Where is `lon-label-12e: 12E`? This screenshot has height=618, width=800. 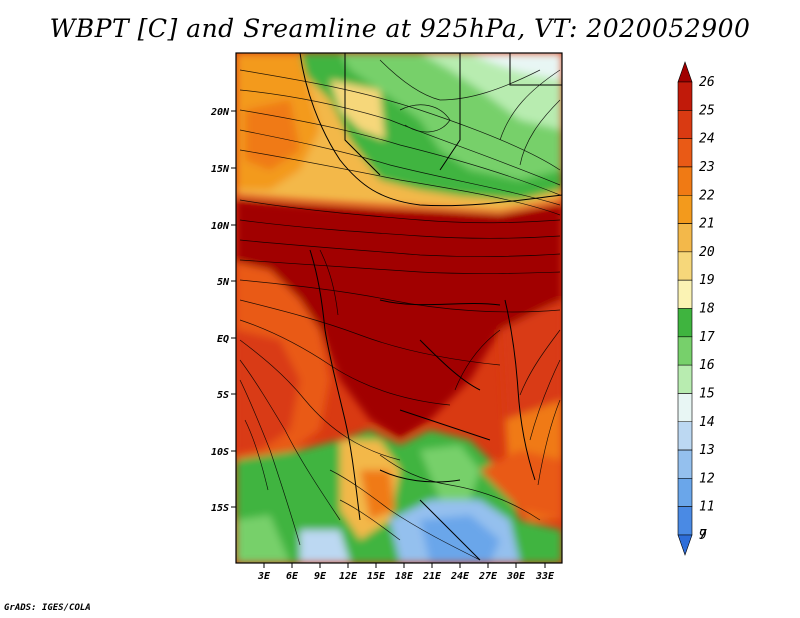
lon-label-12e: 12E is located at coordinates (348, 576).